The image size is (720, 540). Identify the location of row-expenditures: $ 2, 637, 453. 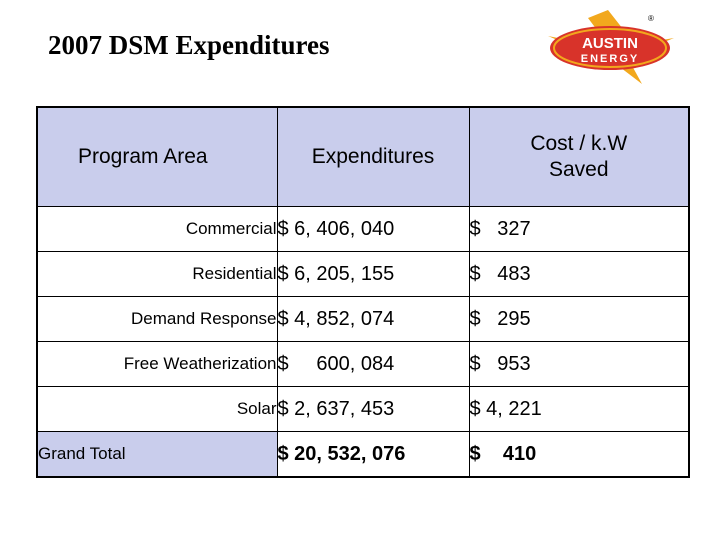
(373, 409).